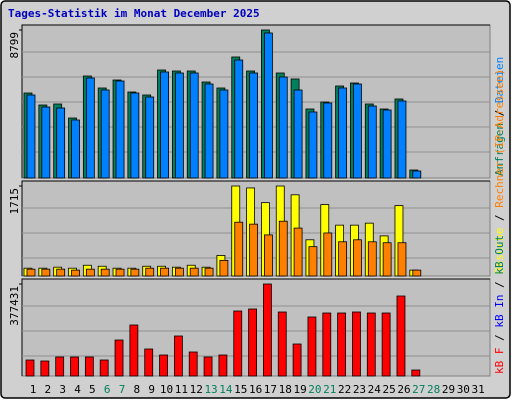 The width and height of the screenshot is (512, 400). I want to click on legend-entry: Dateien, so click(499, 80).